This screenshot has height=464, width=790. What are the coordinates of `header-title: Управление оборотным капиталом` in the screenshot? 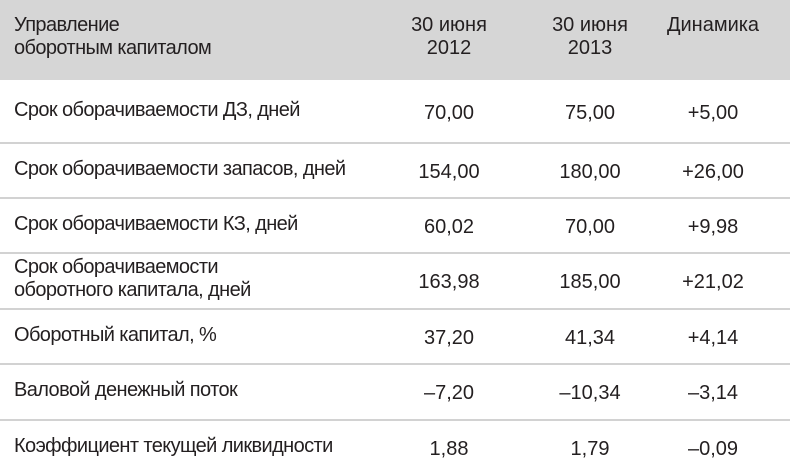 It's located at (113, 37).